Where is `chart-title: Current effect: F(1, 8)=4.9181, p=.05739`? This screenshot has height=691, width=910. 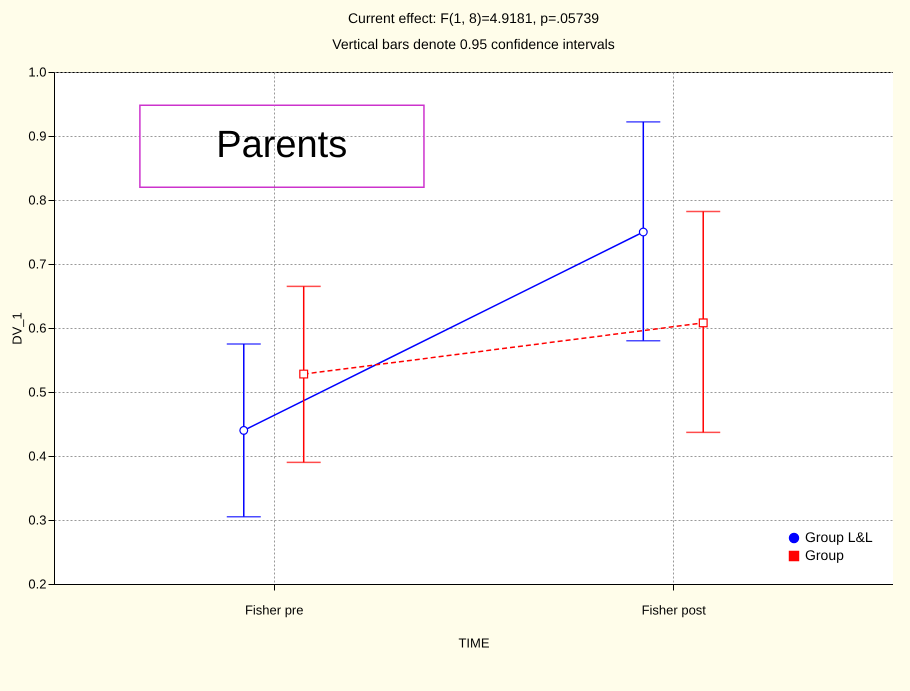 chart-title: Current effect: F(1, 8)=4.9181, p=.05739 is located at coordinates (474, 18).